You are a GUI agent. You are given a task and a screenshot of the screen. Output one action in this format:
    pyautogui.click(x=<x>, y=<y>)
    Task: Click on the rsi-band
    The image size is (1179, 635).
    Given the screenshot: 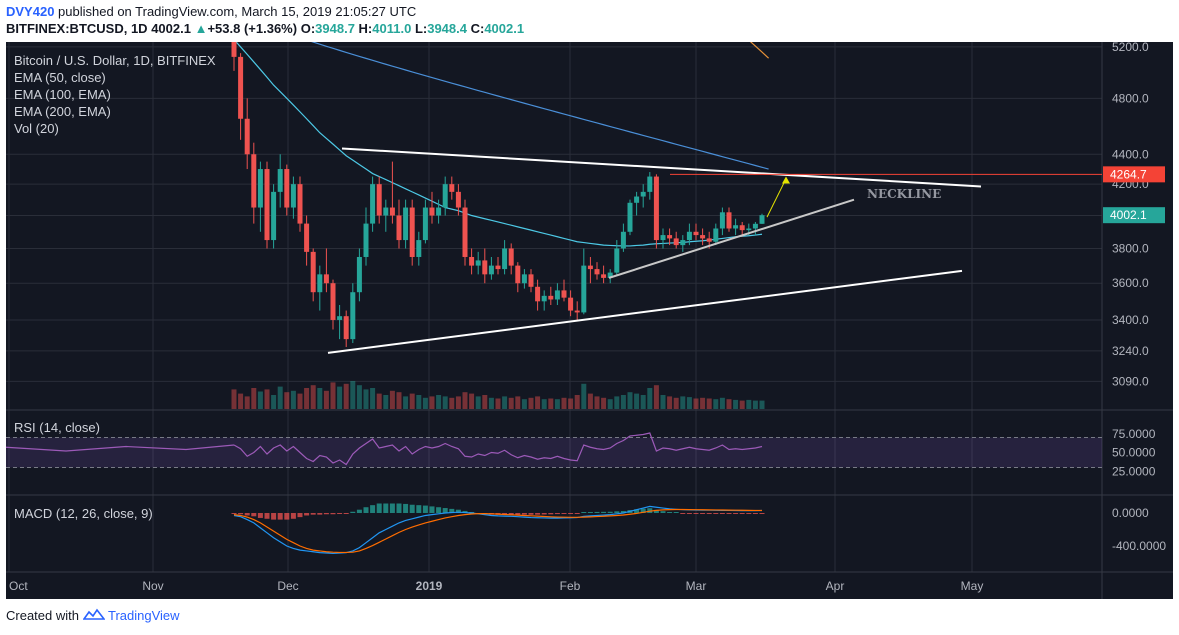 What is the action you would take?
    pyautogui.click(x=554, y=452)
    